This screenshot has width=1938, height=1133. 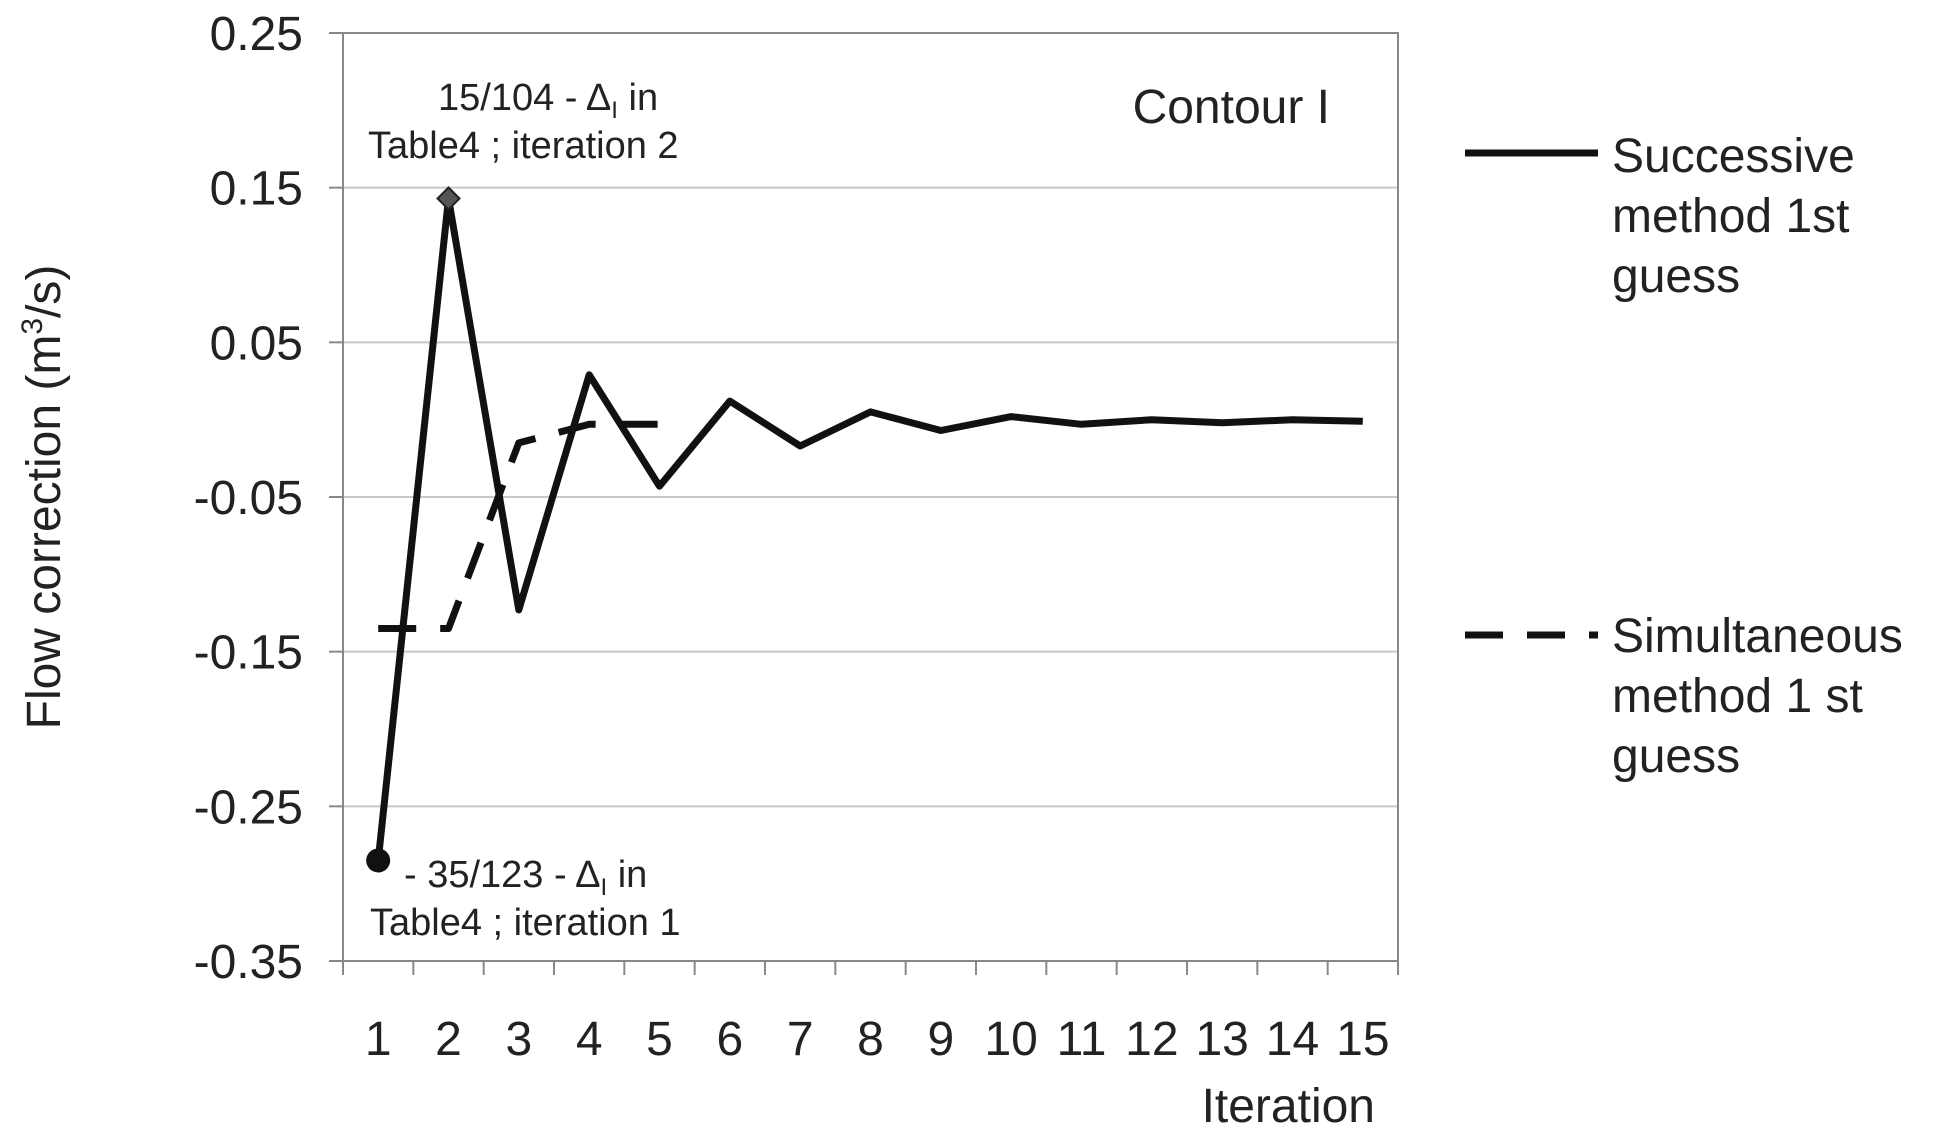 What do you see at coordinates (870, 1039) in the screenshot?
I see `x-tick-label: 8` at bounding box center [870, 1039].